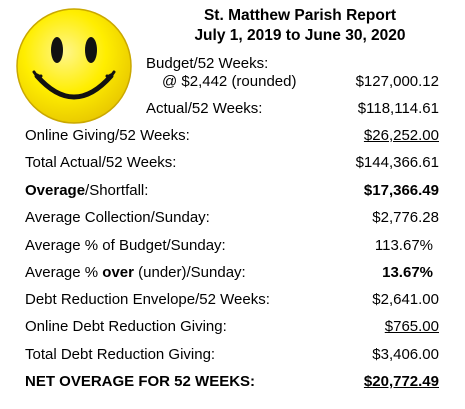  Describe the element at coordinates (398, 108) in the screenshot. I see `actual-value: $118,114.61` at that location.